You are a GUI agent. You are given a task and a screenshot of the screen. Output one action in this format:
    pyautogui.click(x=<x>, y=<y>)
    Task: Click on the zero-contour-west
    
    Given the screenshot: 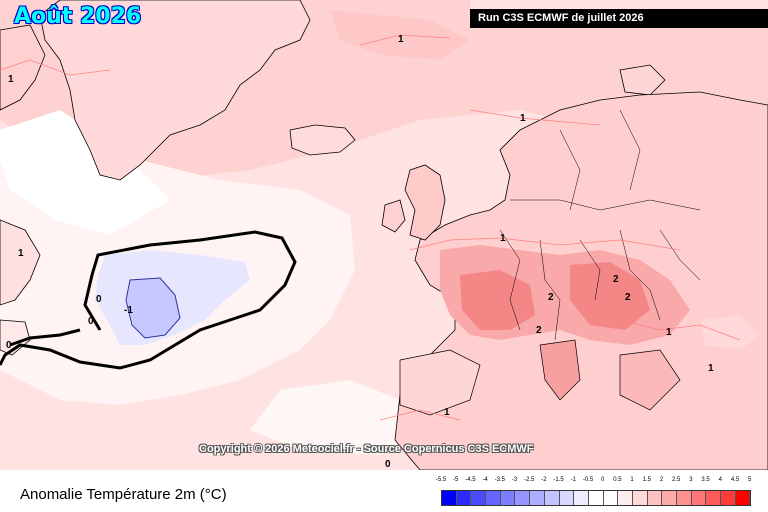 What is the action you would take?
    pyautogui.click(x=45, y=337)
    